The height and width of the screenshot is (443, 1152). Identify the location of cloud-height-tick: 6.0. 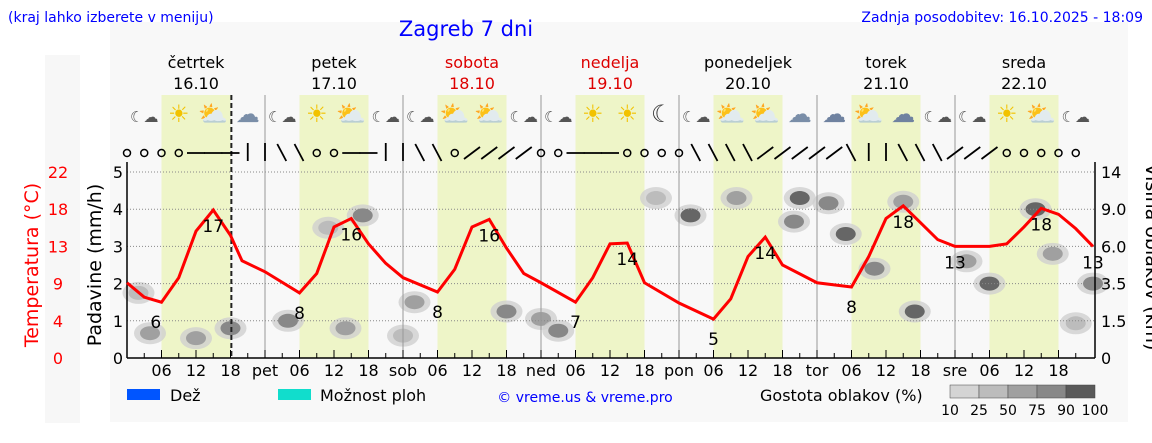
(1113, 246).